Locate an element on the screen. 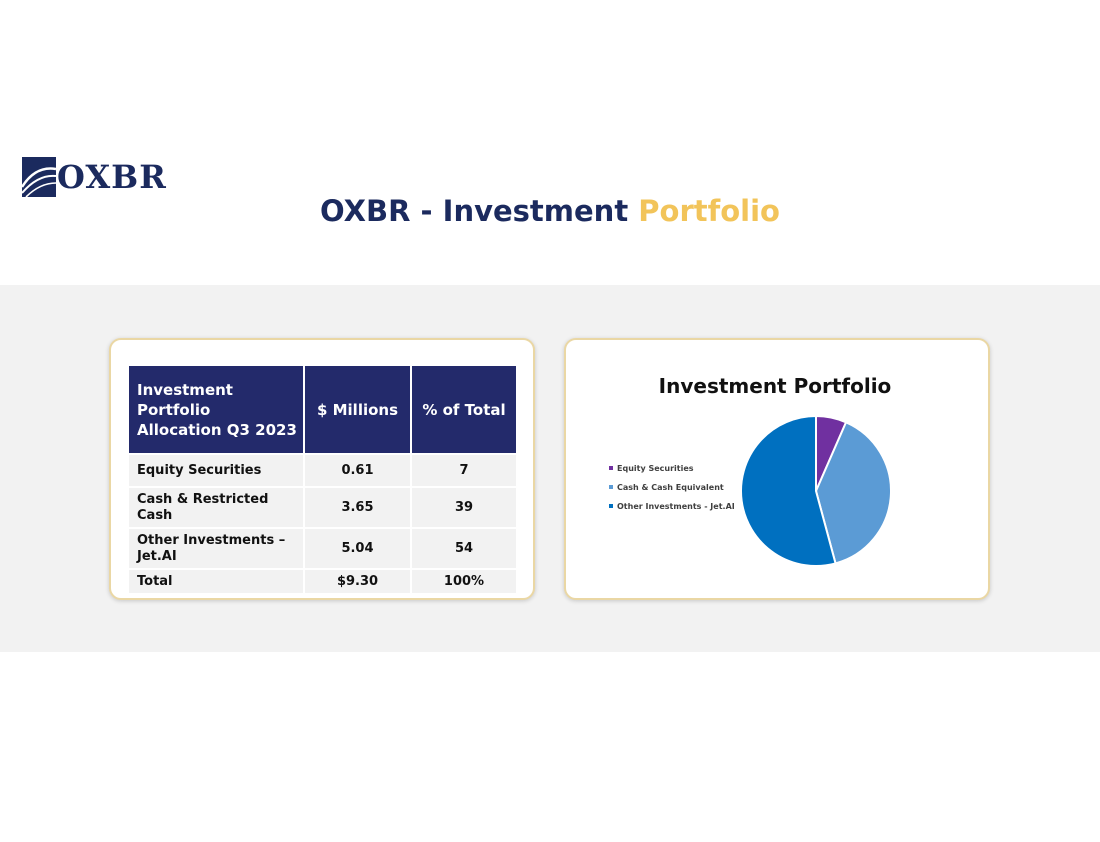  pie-slices is located at coordinates (816, 490).